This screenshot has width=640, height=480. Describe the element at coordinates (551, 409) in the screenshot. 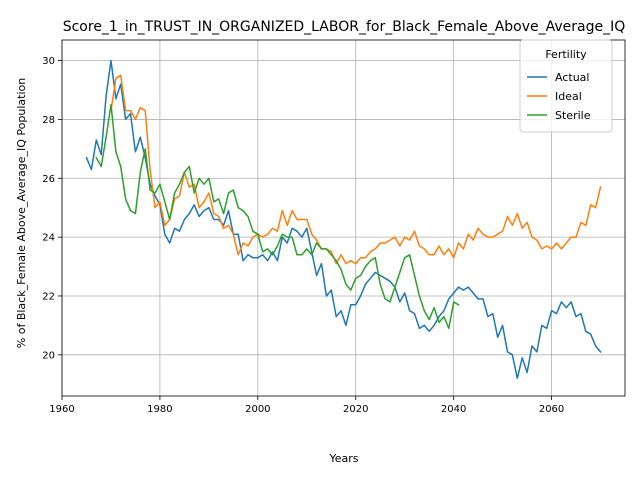

I see `x-tick-label: 2060` at that location.